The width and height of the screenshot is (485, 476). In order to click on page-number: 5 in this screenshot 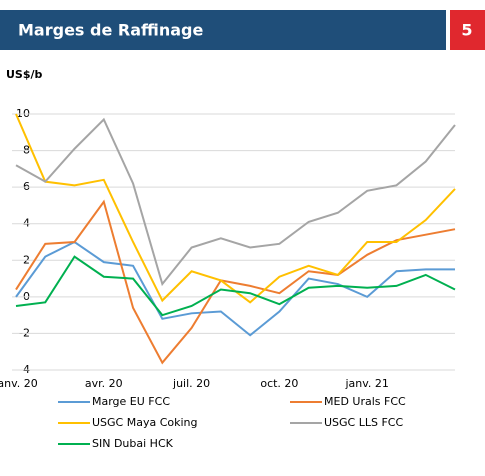, I will do `click(466, 30)`.